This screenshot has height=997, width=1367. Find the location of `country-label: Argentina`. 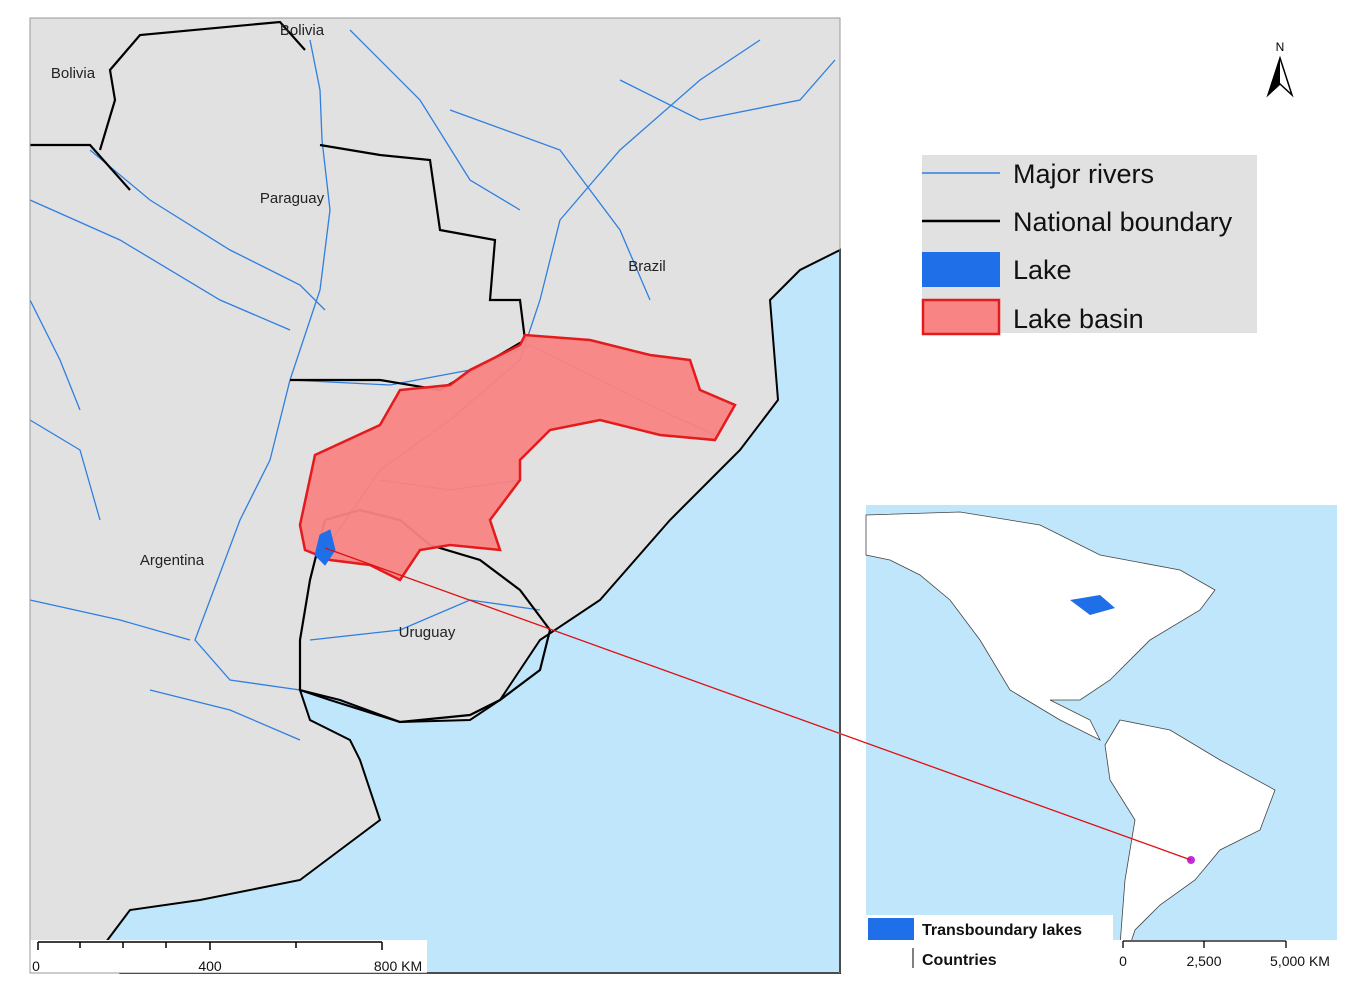

country-label: Argentina is located at coordinates (172, 560).